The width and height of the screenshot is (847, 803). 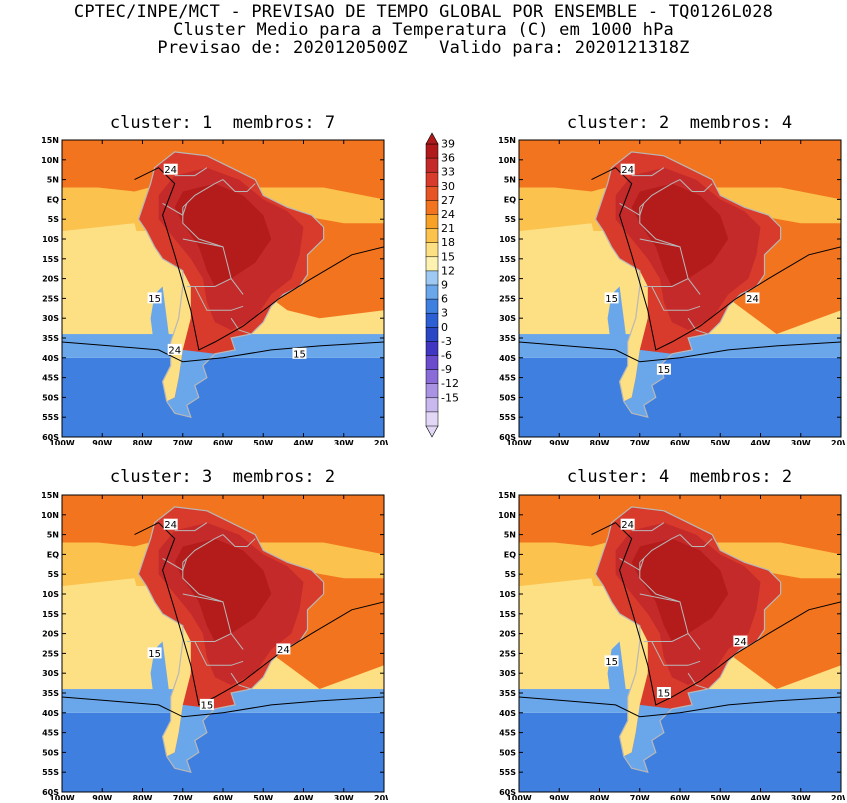 What do you see at coordinates (448, 214) in the screenshot?
I see `colorbar-label: 24` at bounding box center [448, 214].